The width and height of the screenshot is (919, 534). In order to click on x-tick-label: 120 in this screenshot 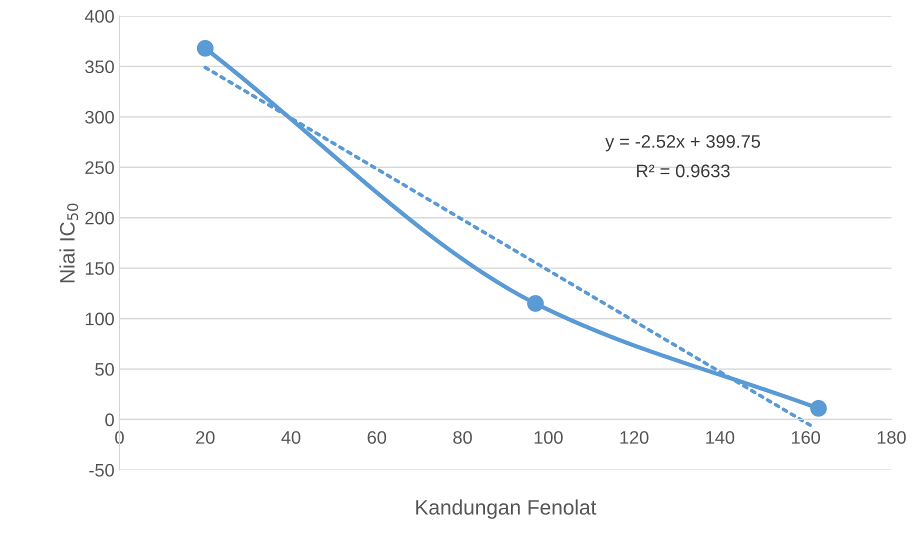, I will do `click(634, 437)`.